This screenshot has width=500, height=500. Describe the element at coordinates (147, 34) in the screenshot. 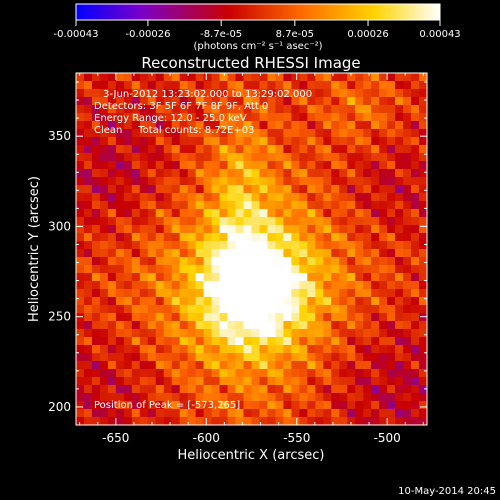

I see `colorbar-tick-label: -0.00026` at that location.